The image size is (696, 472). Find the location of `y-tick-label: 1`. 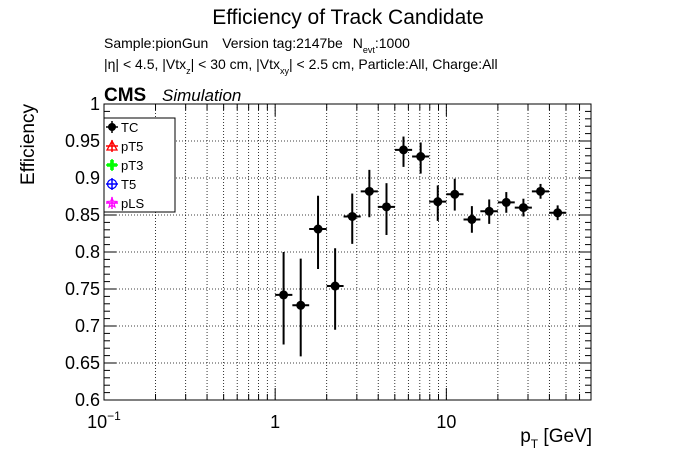

y-tick-label: 1 is located at coordinates (95, 104).